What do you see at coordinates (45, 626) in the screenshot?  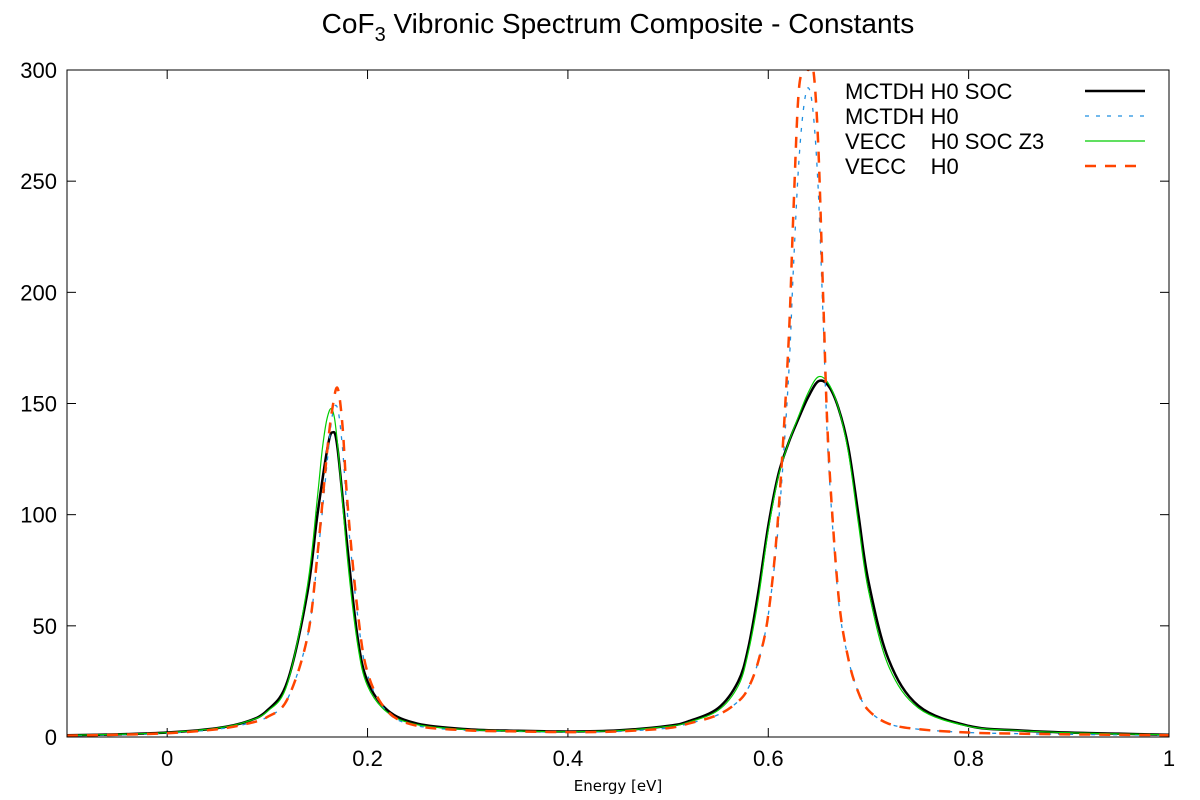 I see `y-tick-label: 50` at bounding box center [45, 626].